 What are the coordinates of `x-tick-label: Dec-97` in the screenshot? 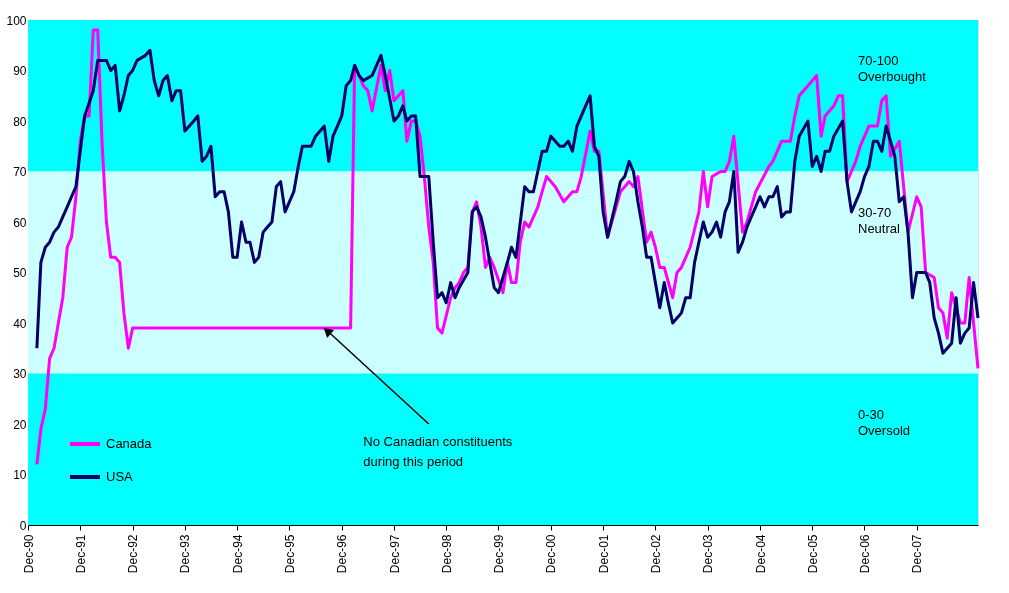 It's located at (394, 554).